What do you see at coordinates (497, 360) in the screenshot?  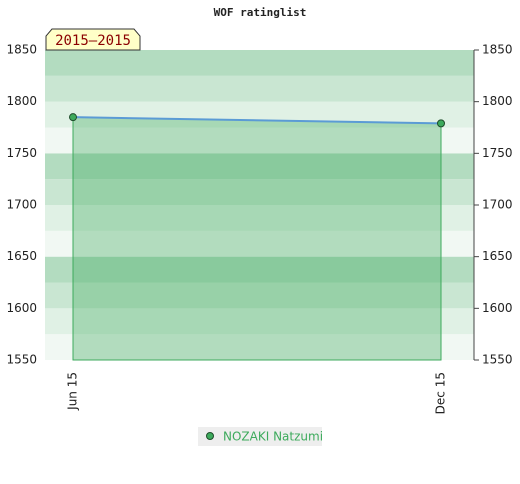 I see `y2-tick-label: 1550` at bounding box center [497, 360].